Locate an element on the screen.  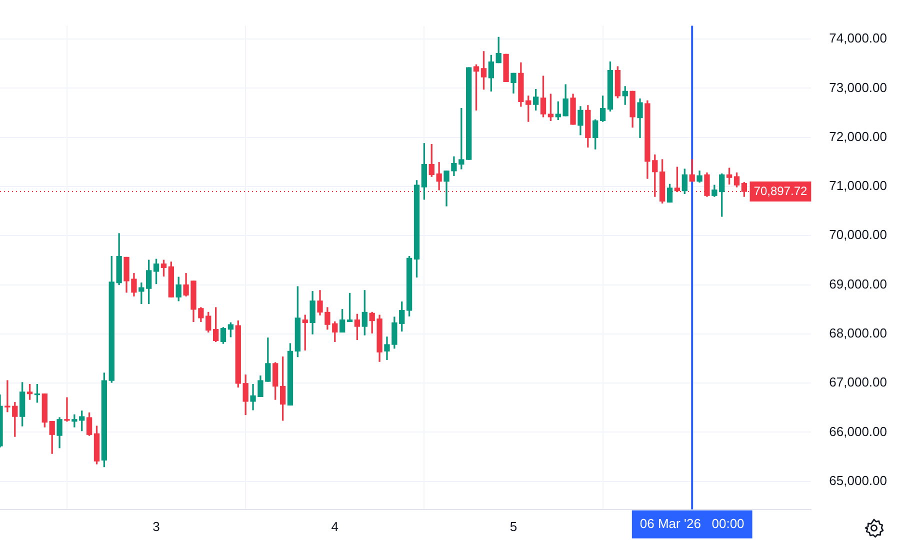
ref-line-label: 06 Mar '26 00:00 is located at coordinates (692, 523).